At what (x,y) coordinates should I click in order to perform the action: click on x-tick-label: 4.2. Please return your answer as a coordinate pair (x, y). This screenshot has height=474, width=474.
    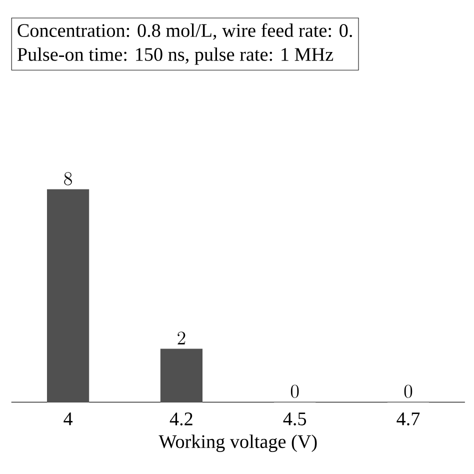
    Looking at the image, I should click on (181, 419).